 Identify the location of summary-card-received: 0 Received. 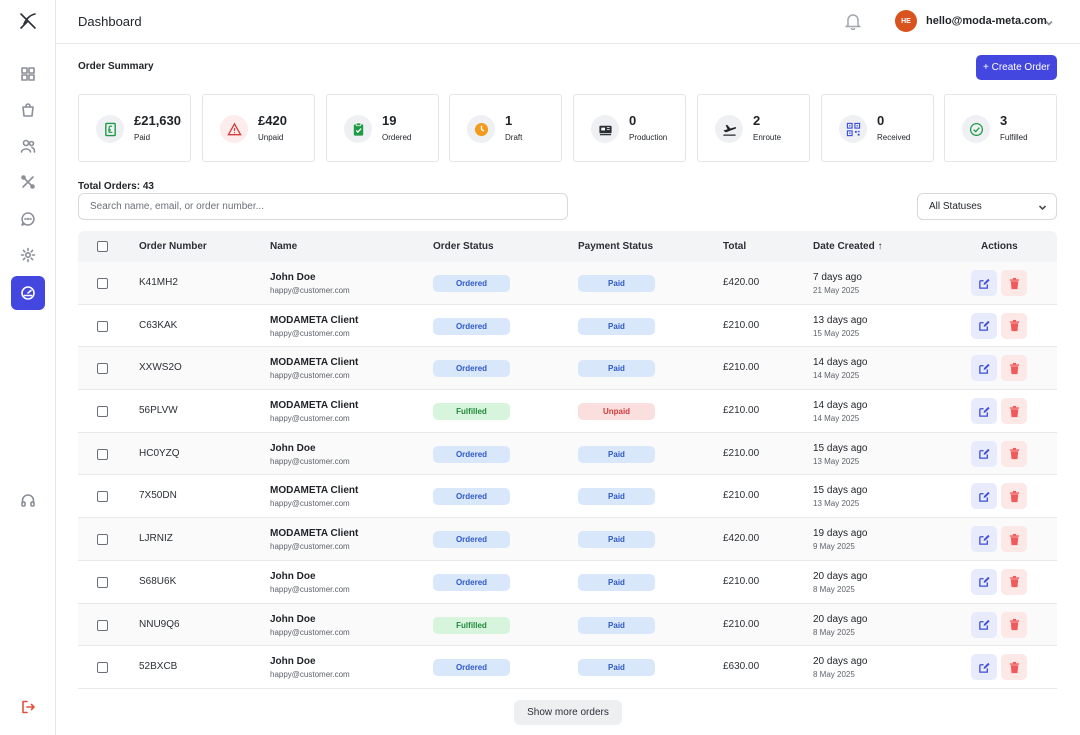
(877, 128).